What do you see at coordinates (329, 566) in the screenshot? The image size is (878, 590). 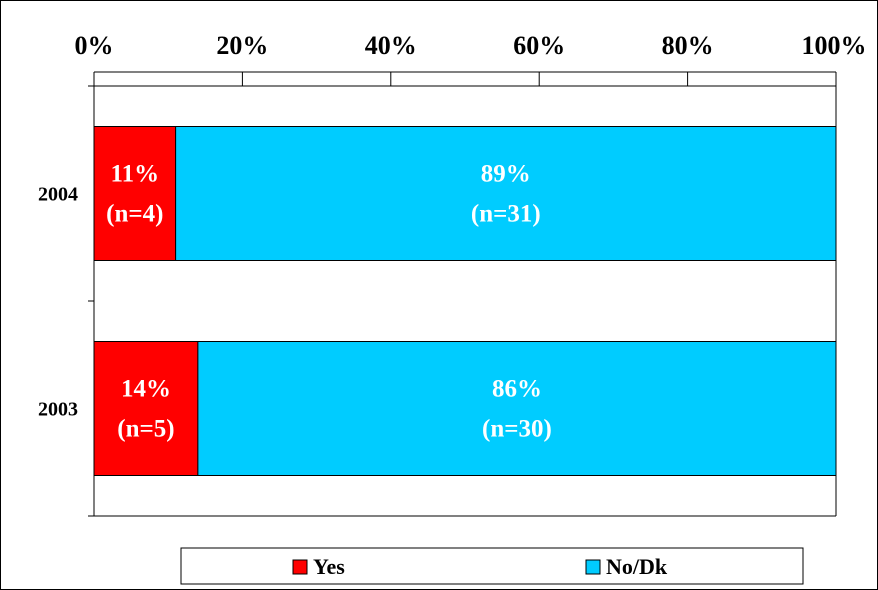 I see `legend-entry-label: Yes` at bounding box center [329, 566].